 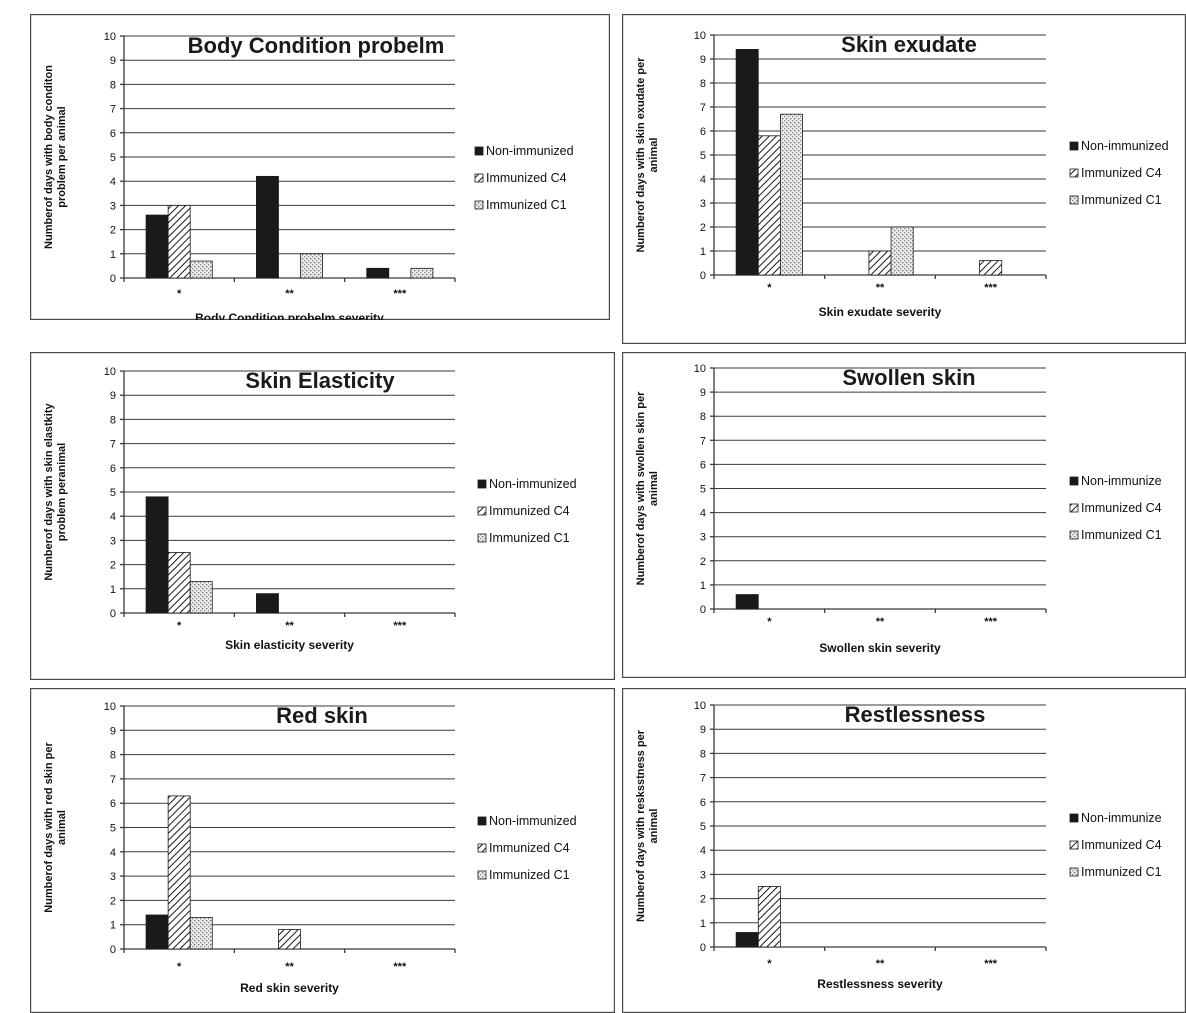 I want to click on y-axis-label: Numberof days with body conditon, so click(x=49, y=157).